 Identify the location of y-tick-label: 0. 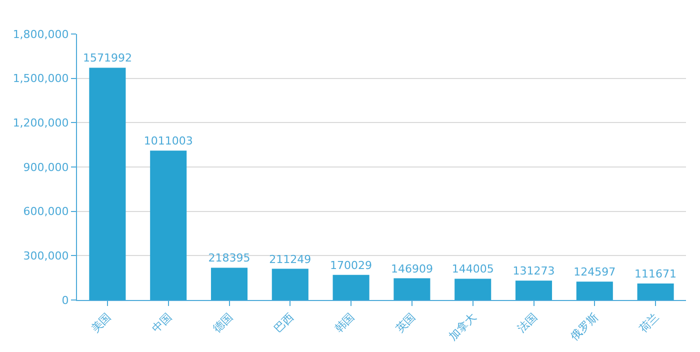
(65, 300).